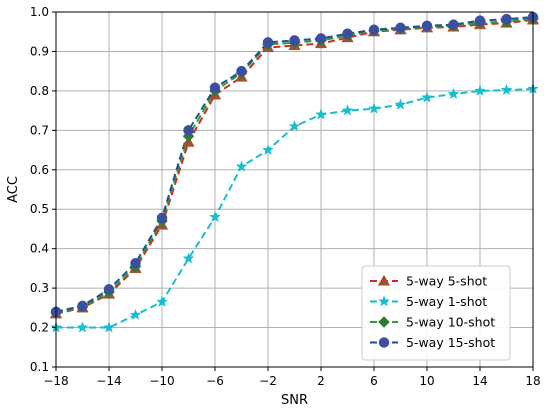 The image size is (550, 415). What do you see at coordinates (161, 381) in the screenshot?
I see `x-tick-label: −10` at bounding box center [161, 381].